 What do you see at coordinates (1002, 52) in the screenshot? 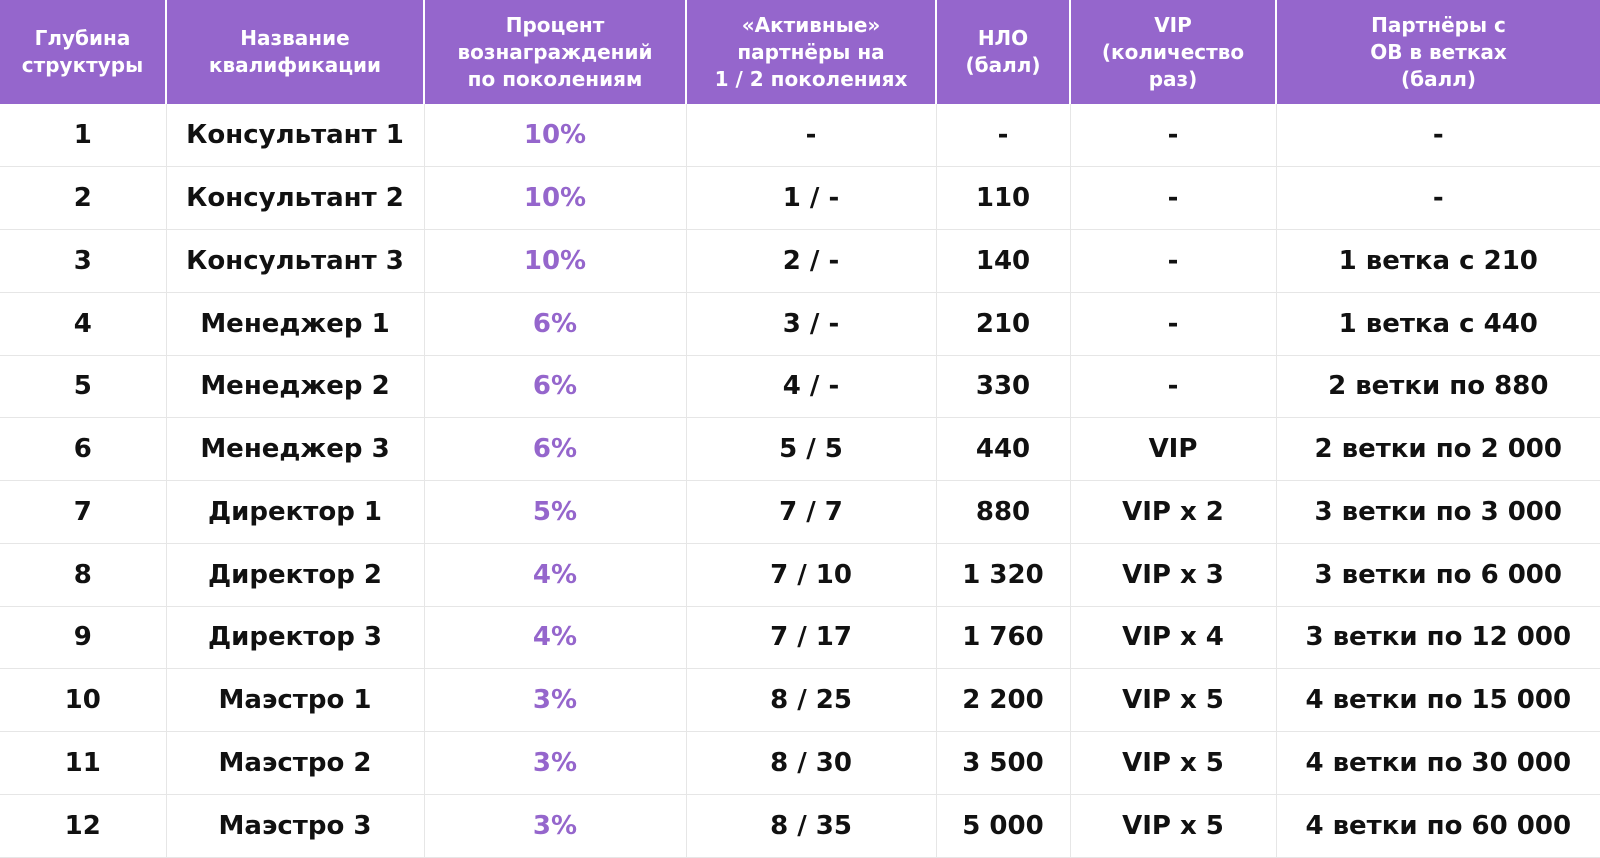
I see `column-header-nlo: НЛО (балл)` at bounding box center [1002, 52].